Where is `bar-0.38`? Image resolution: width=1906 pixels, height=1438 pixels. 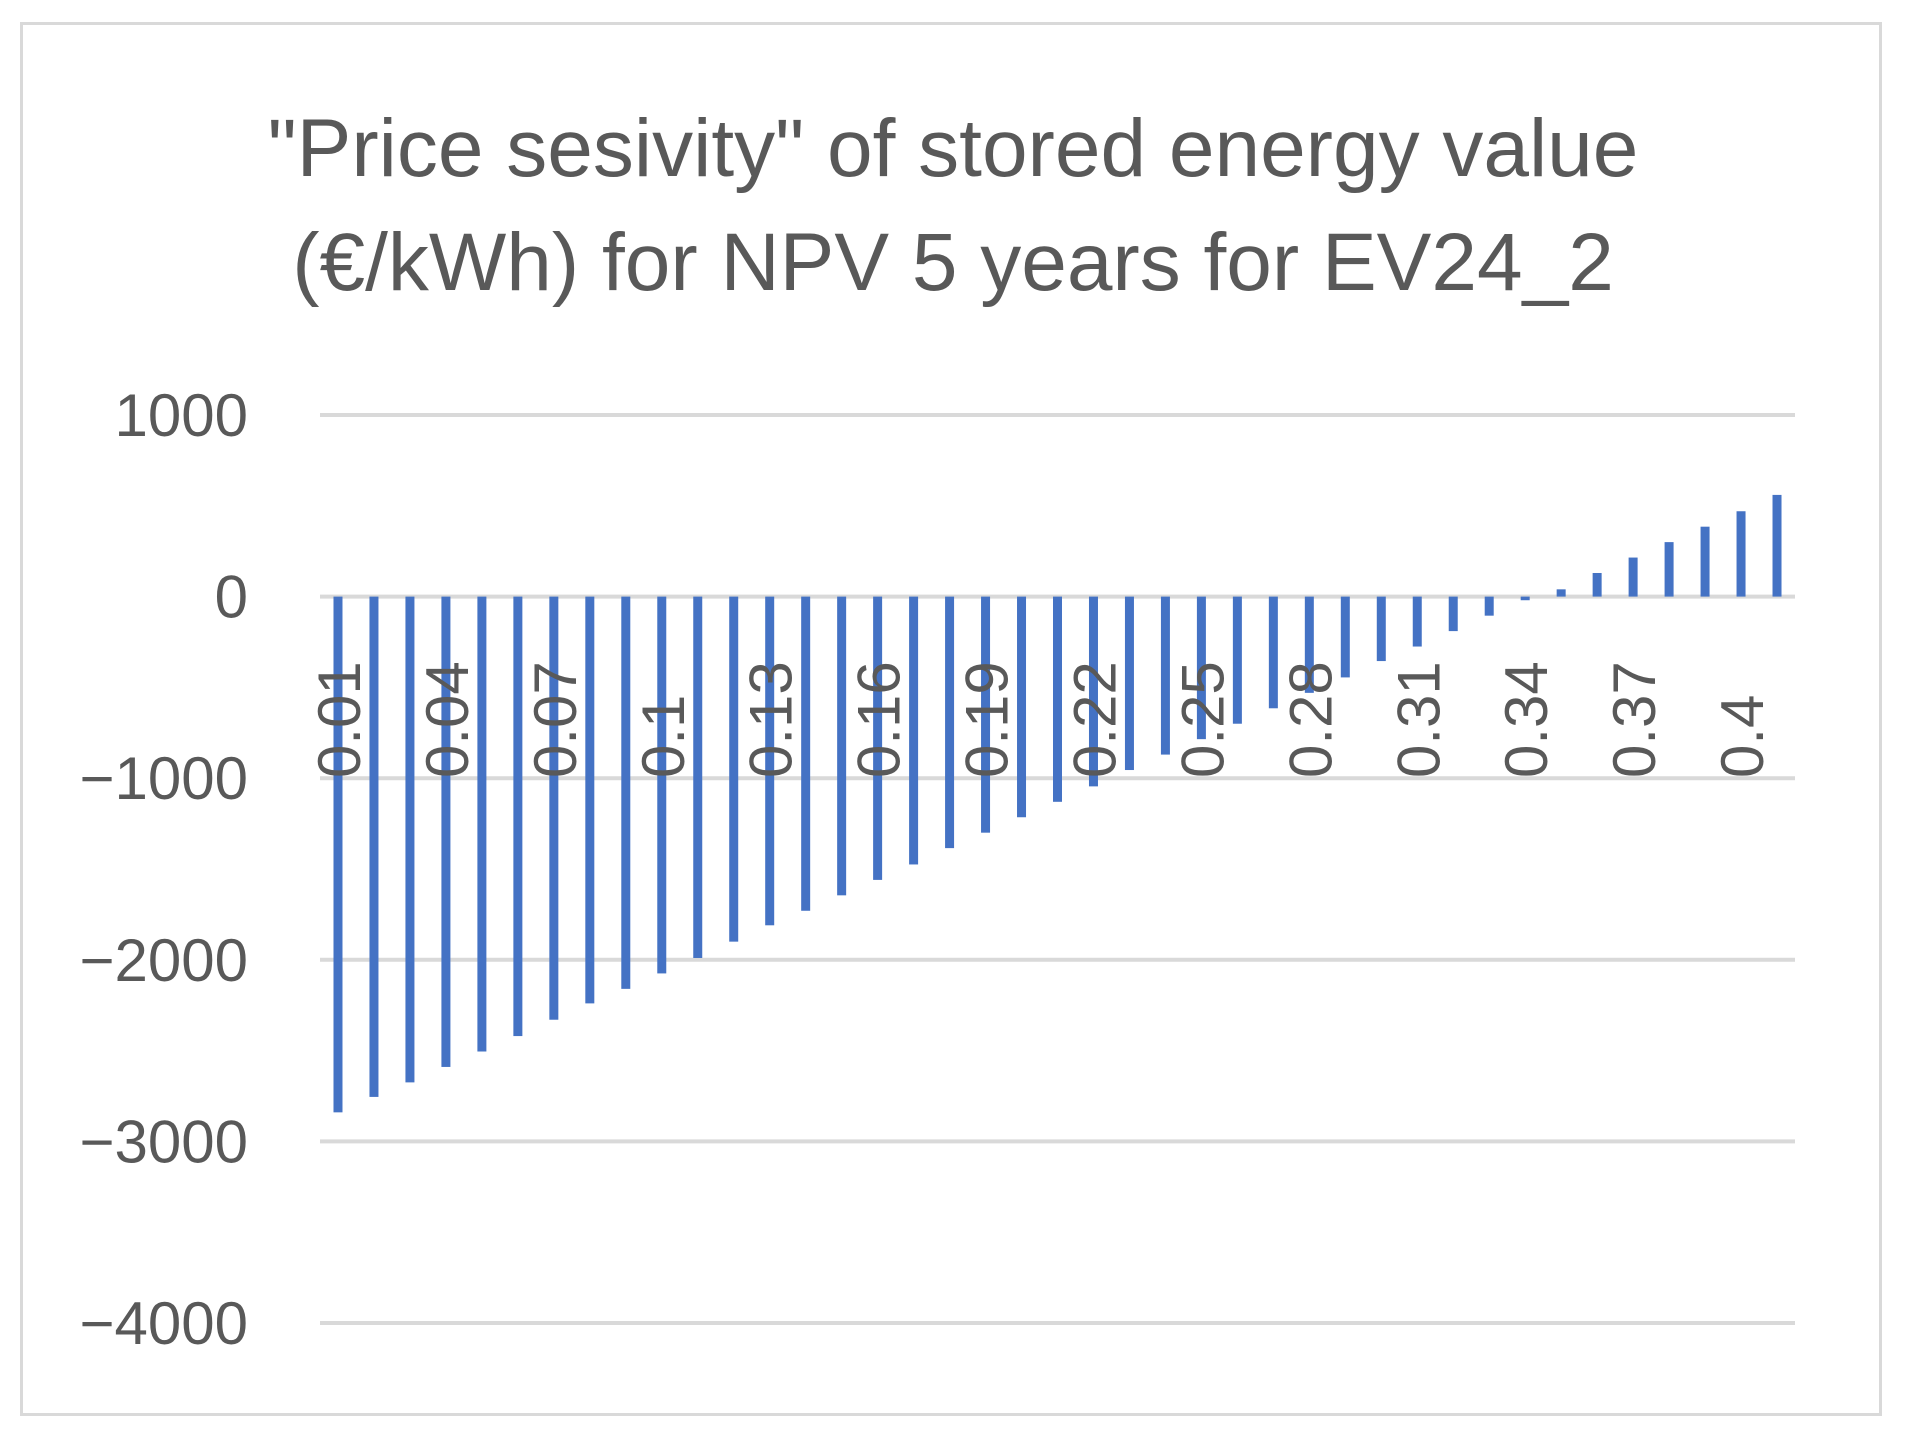 bar-0.38 is located at coordinates (1669, 569).